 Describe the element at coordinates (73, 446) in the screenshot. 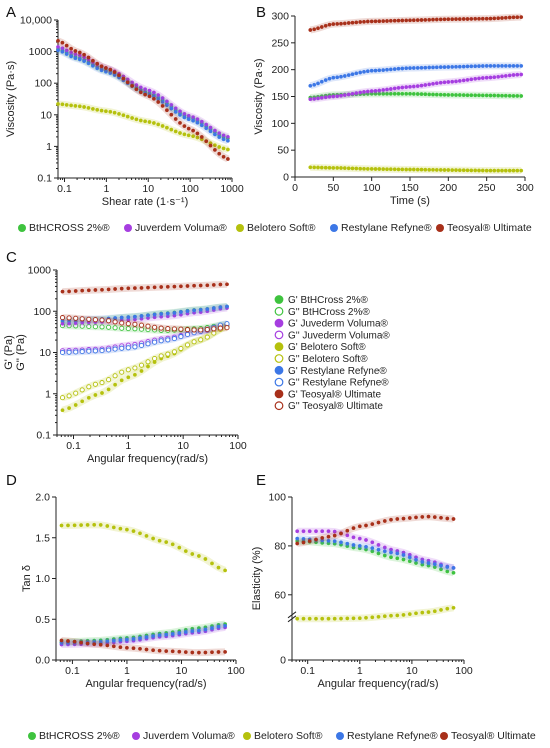

I see `x-tick-label: 0.1` at that location.